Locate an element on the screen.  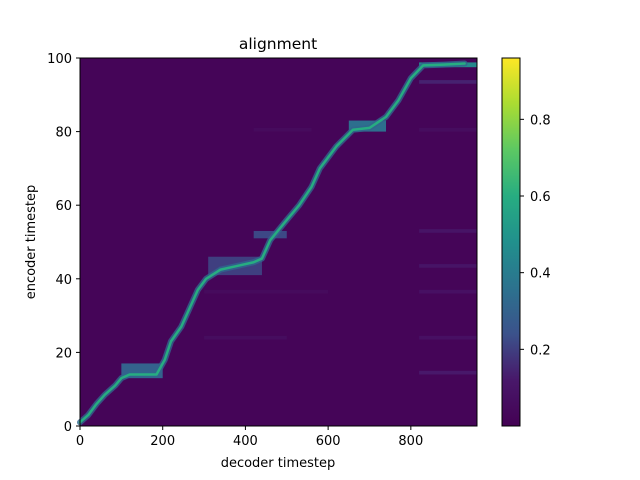
y-tick-label: 60 is located at coordinates (63, 206).